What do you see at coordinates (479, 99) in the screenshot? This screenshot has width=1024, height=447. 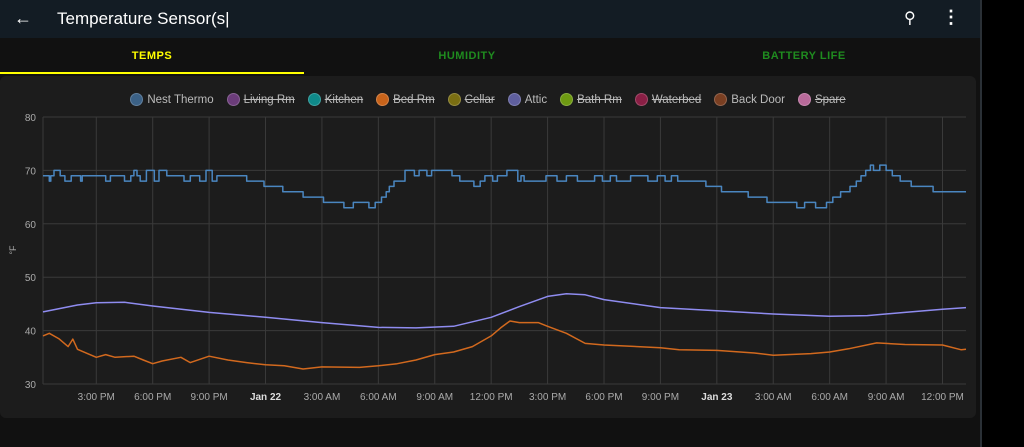 I see `legend-label: Cellar` at bounding box center [479, 99].